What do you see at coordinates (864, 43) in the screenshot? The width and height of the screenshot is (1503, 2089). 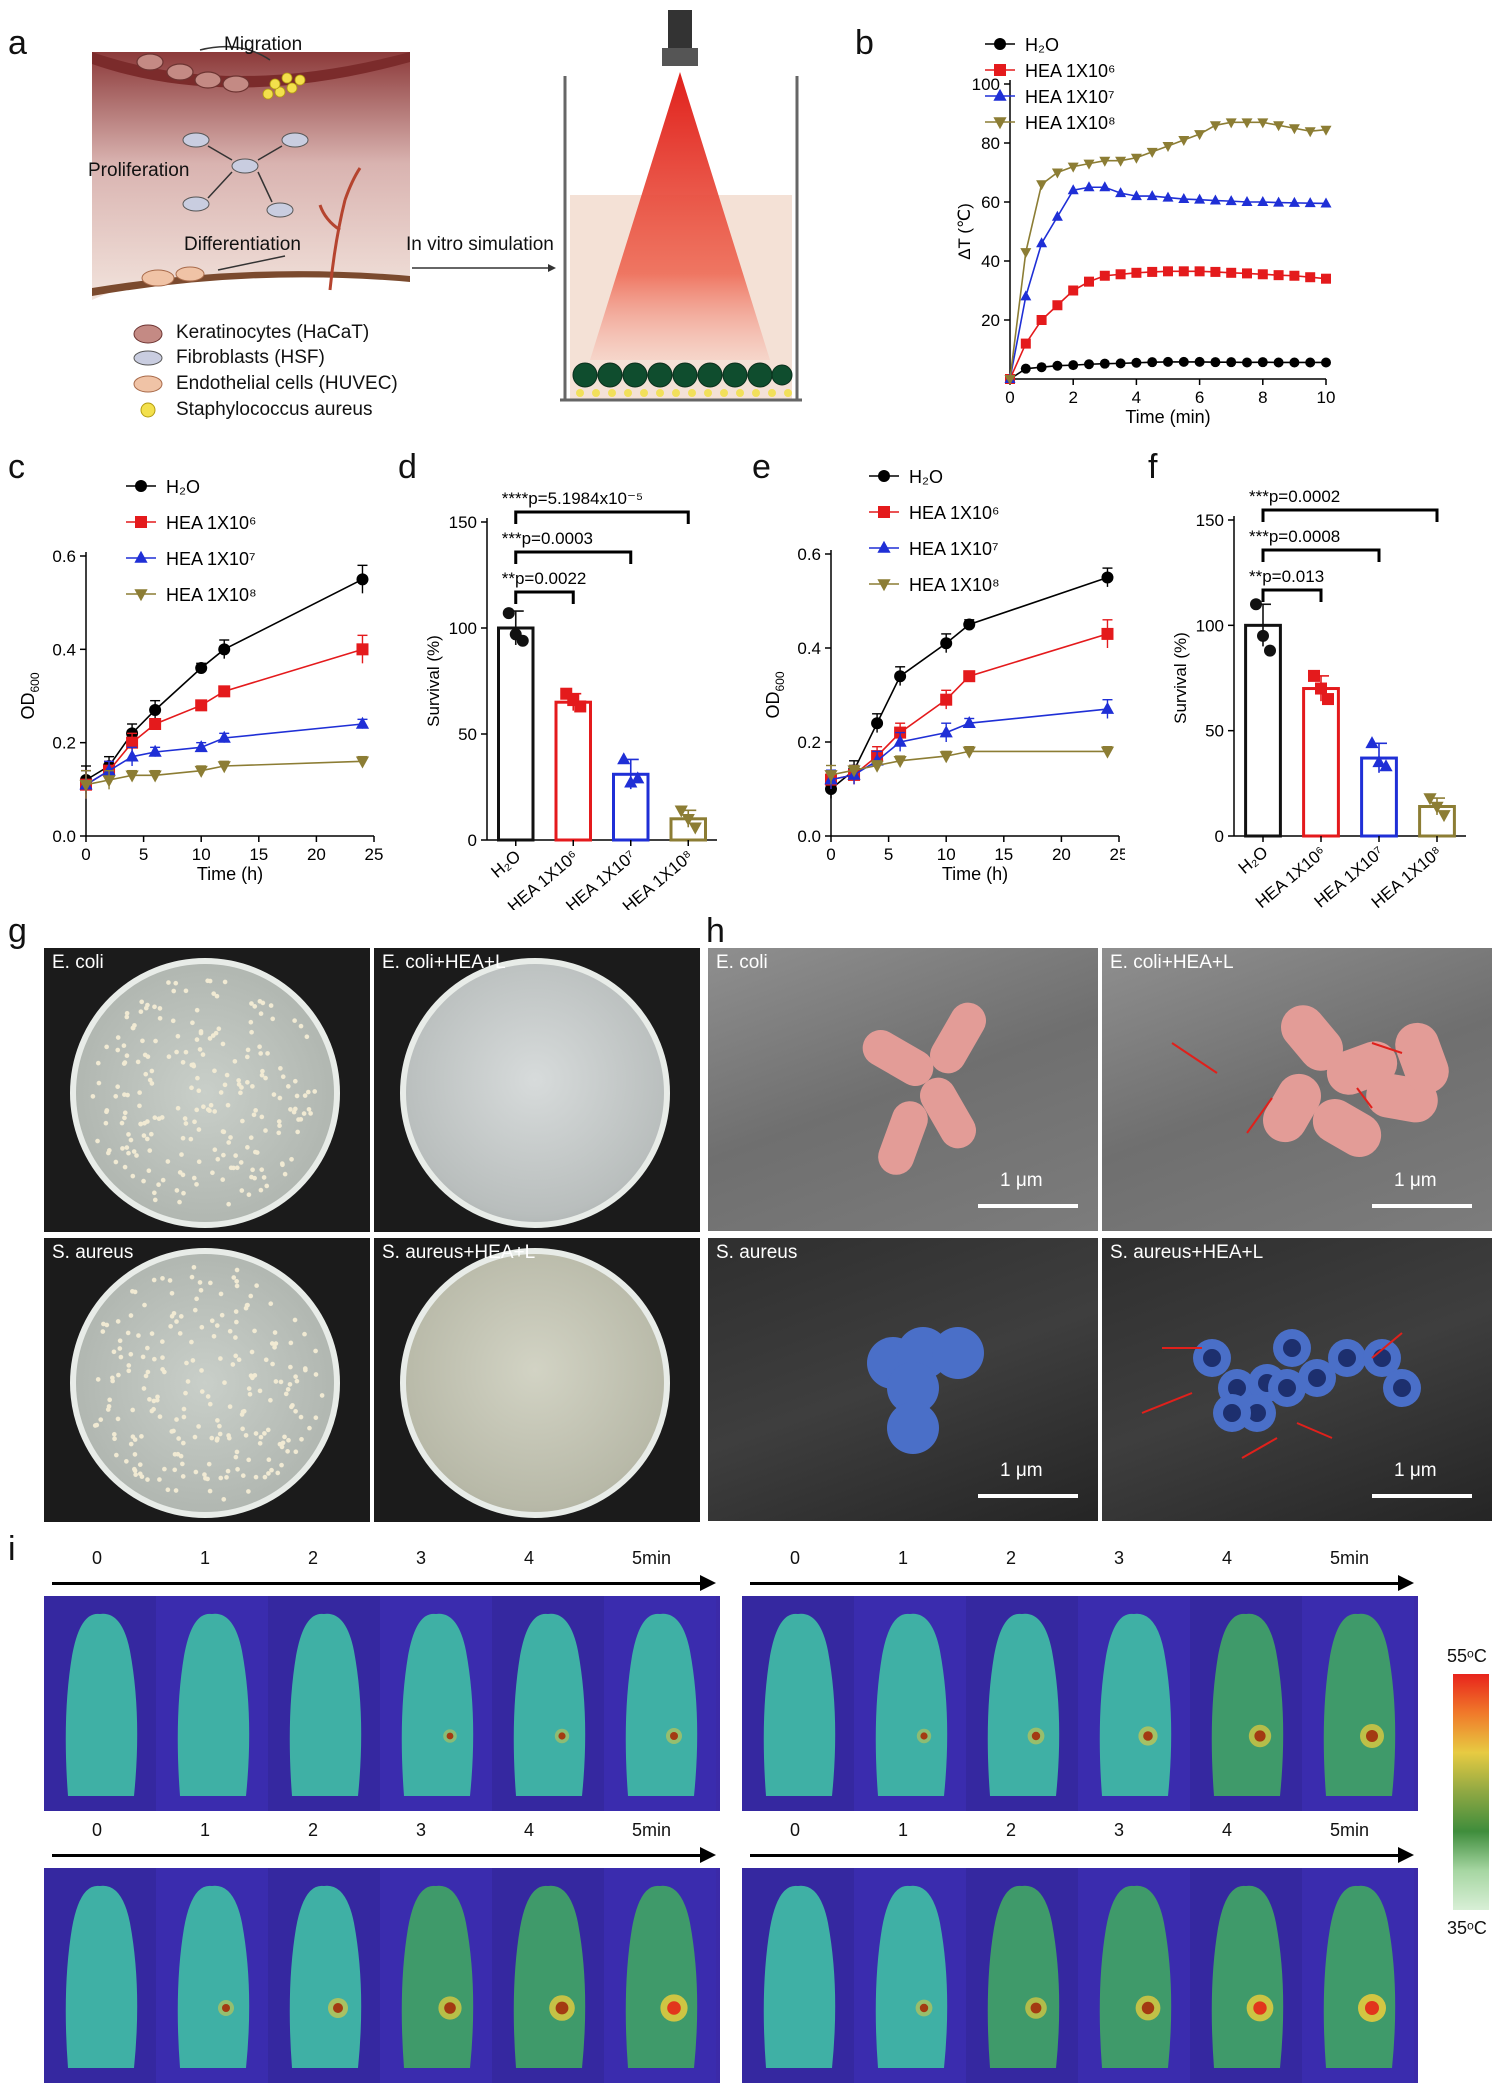 I see `panel-label-b: b` at bounding box center [864, 43].